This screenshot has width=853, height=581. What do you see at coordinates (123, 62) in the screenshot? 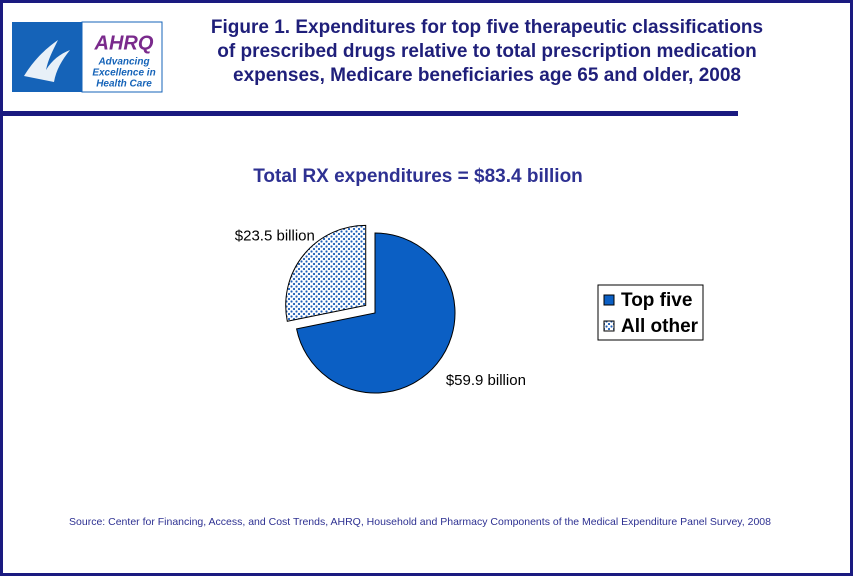
I see `logo-tagline: Advancing` at bounding box center [123, 62].